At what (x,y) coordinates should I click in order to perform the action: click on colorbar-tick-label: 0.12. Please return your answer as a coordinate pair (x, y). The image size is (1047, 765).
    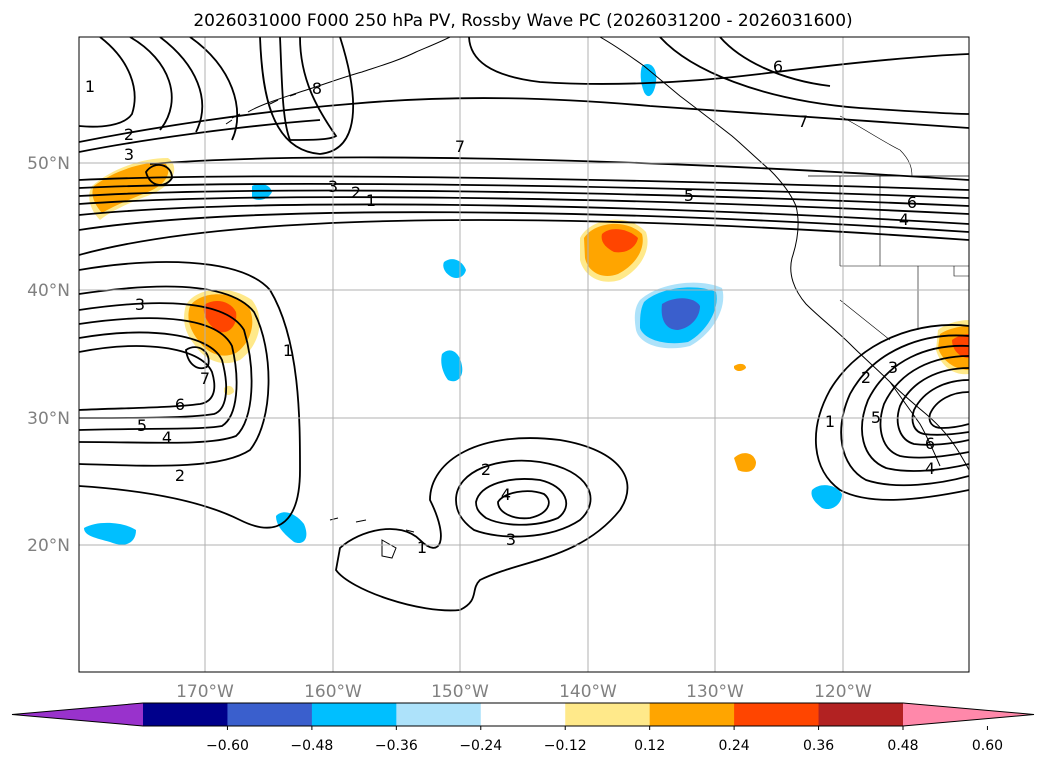
    Looking at the image, I should click on (649, 746).